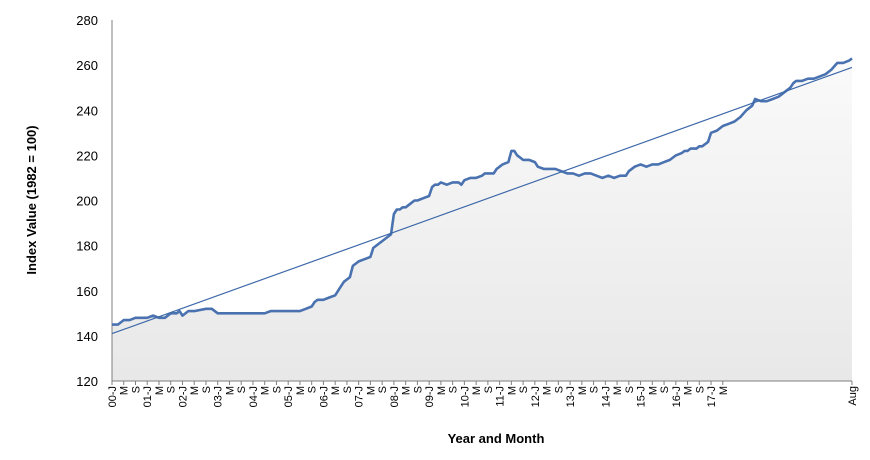  I want to click on x-tick-label: 07-J, so click(360, 396).